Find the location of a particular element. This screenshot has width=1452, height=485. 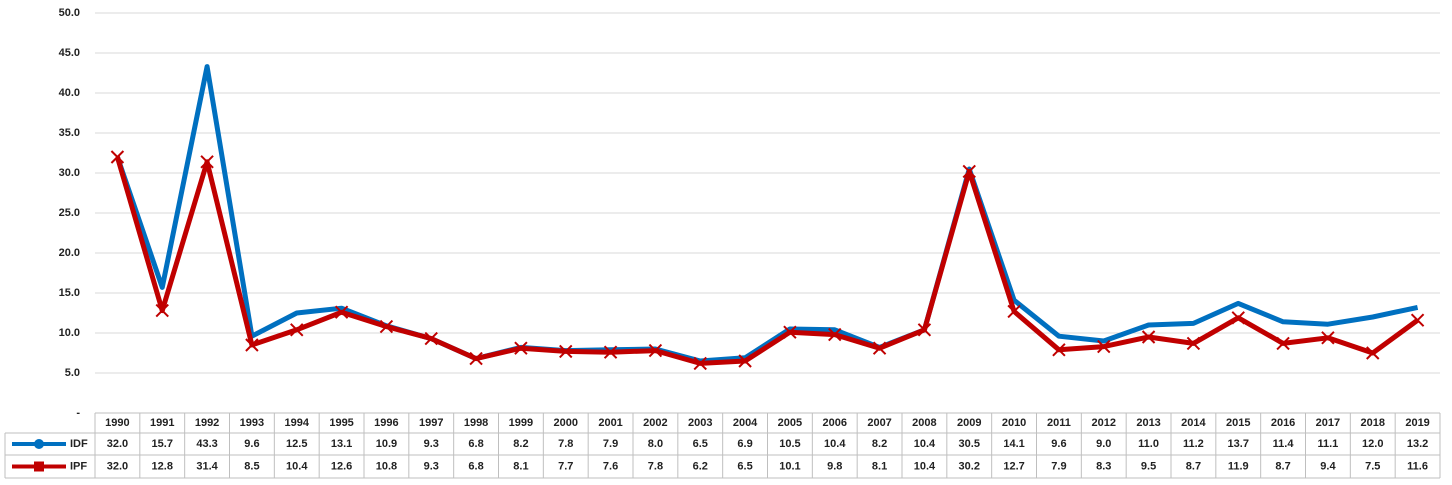

x-tick-label: 2014 is located at coordinates (1193, 423).